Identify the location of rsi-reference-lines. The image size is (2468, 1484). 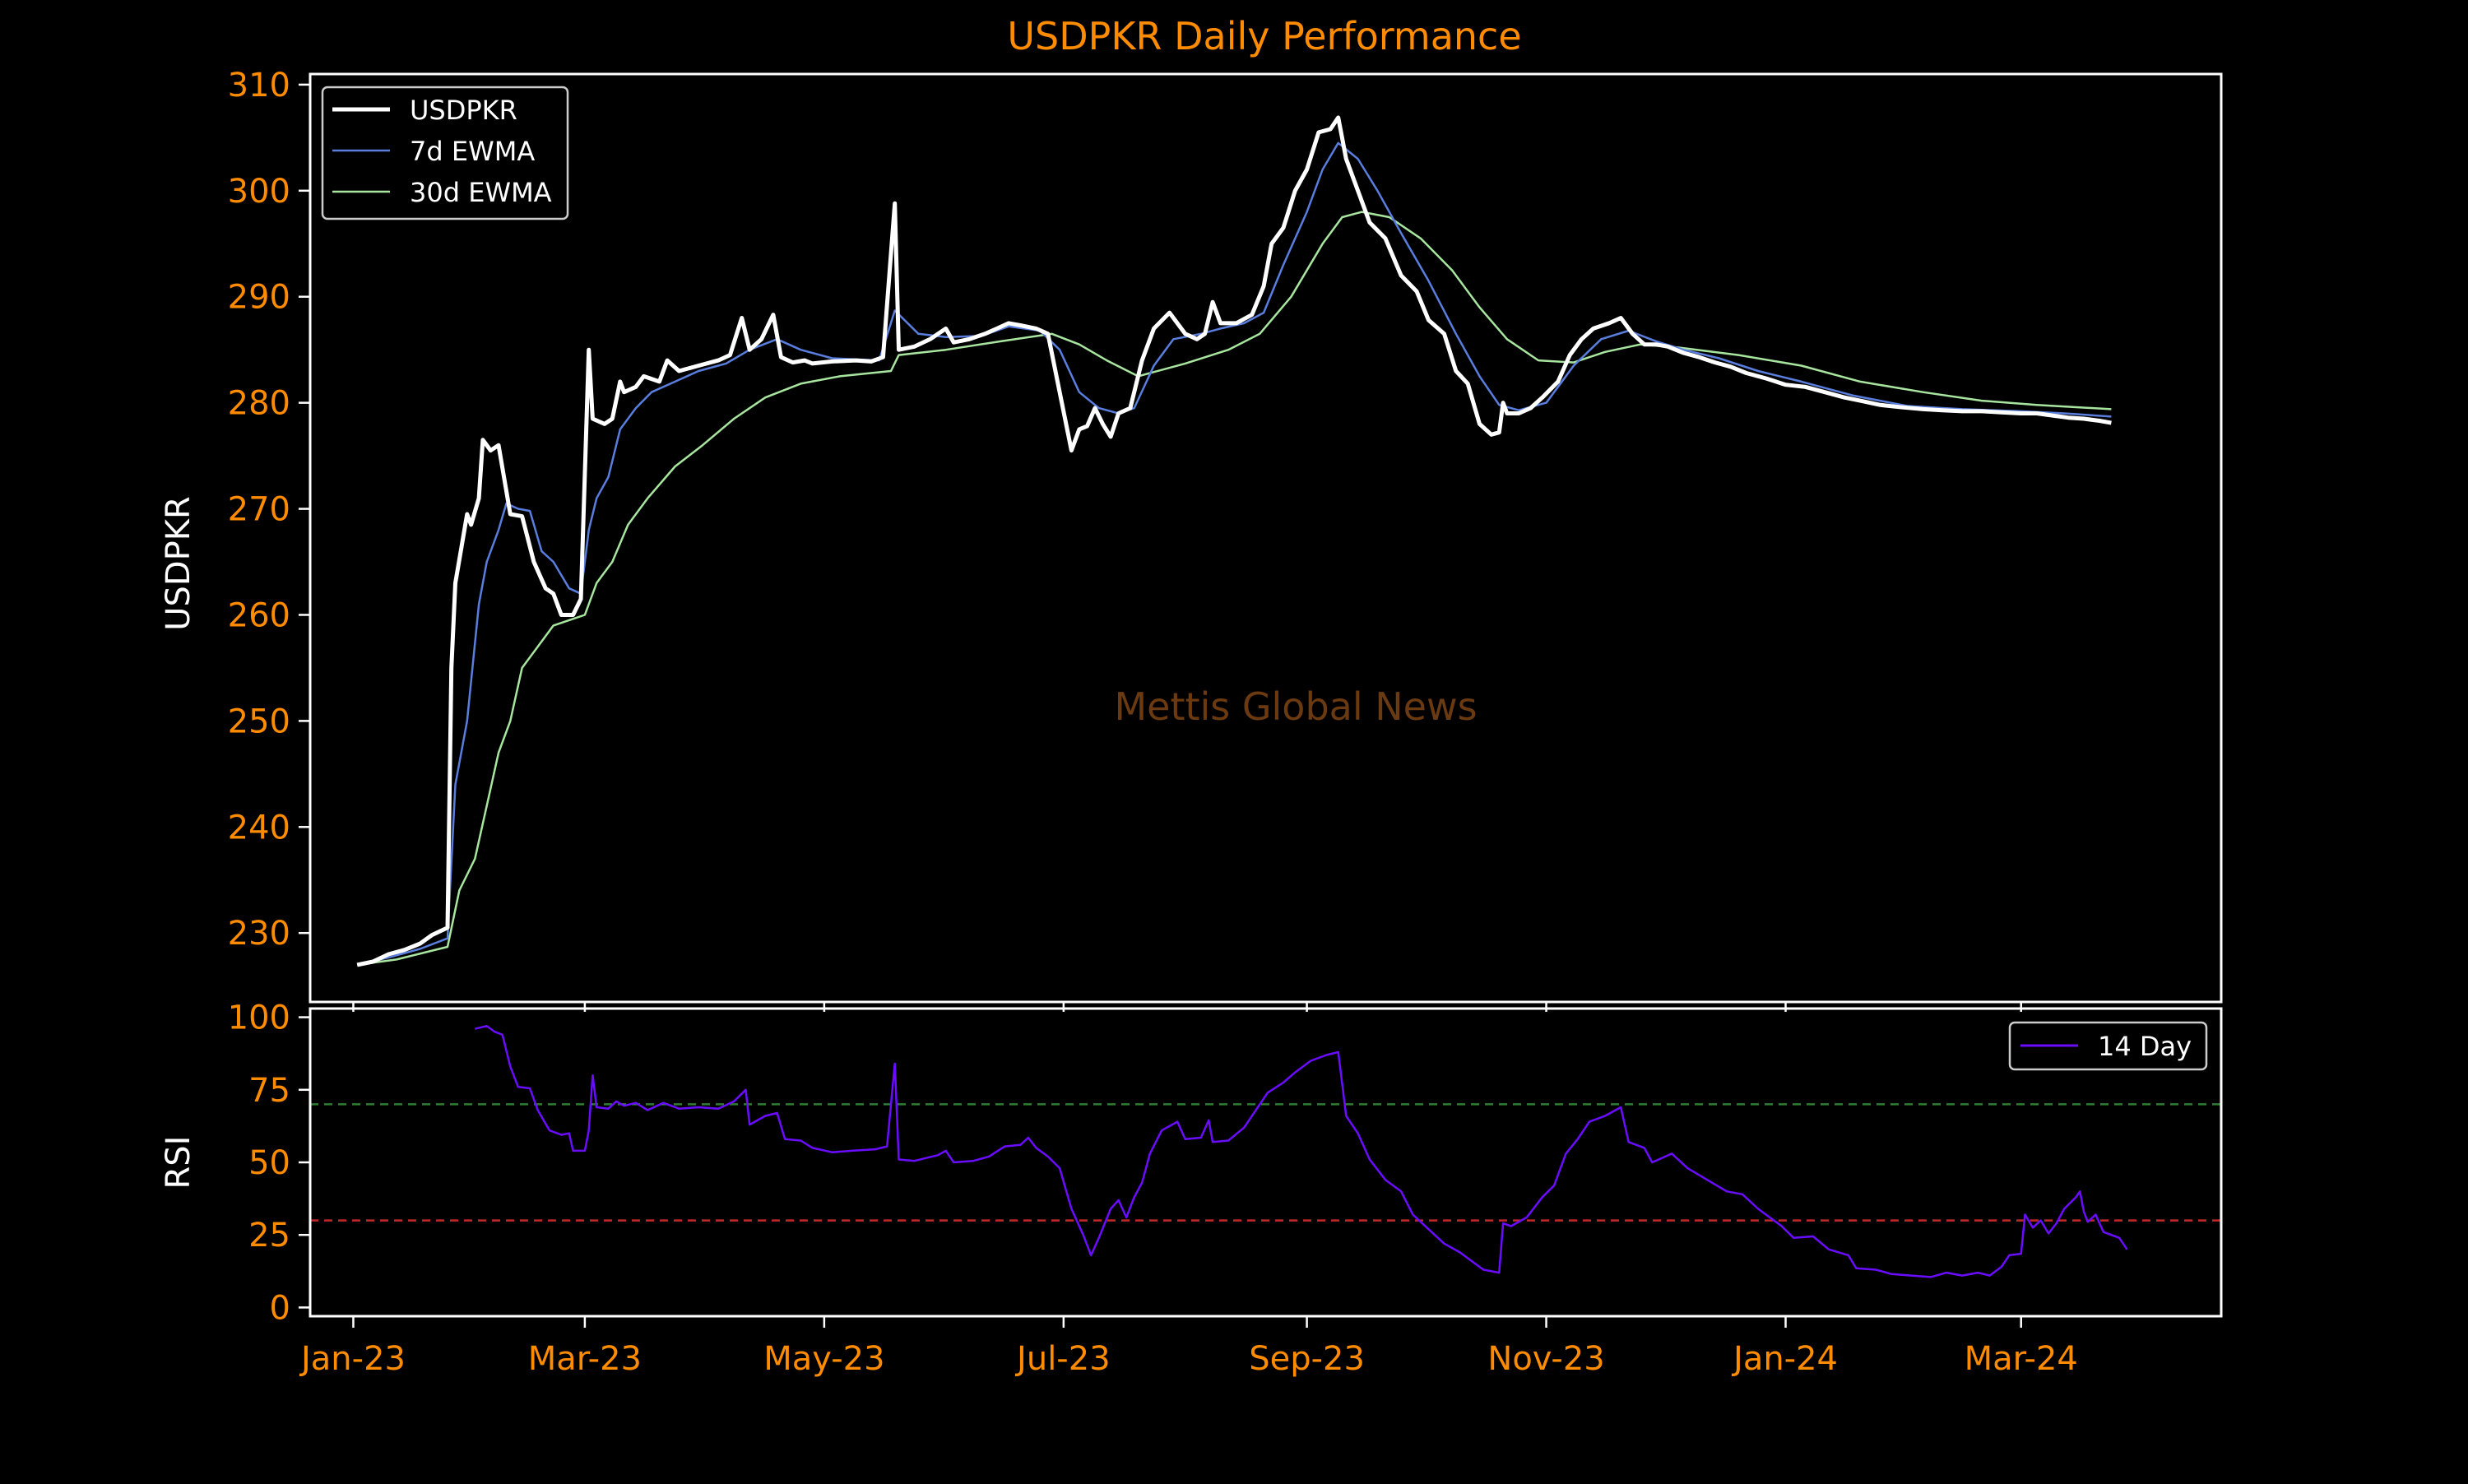
(1265, 1162).